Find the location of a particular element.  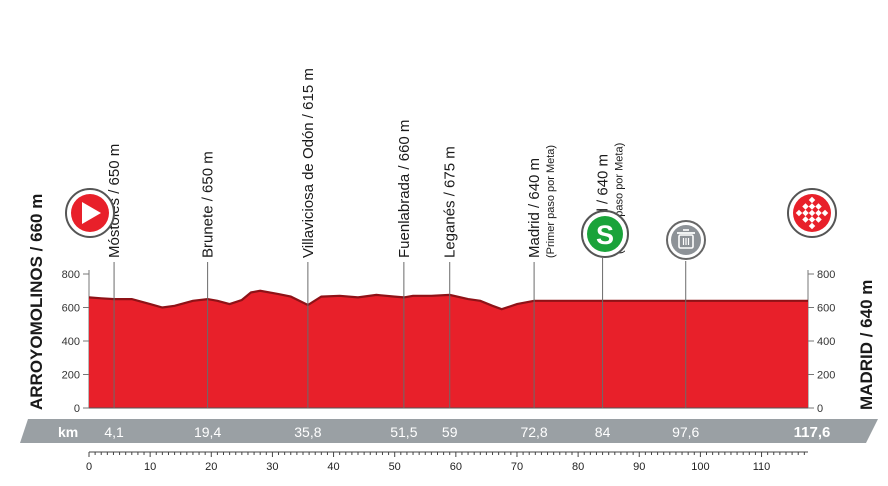

point-name: Leganés / 675 m is located at coordinates (450, 202).